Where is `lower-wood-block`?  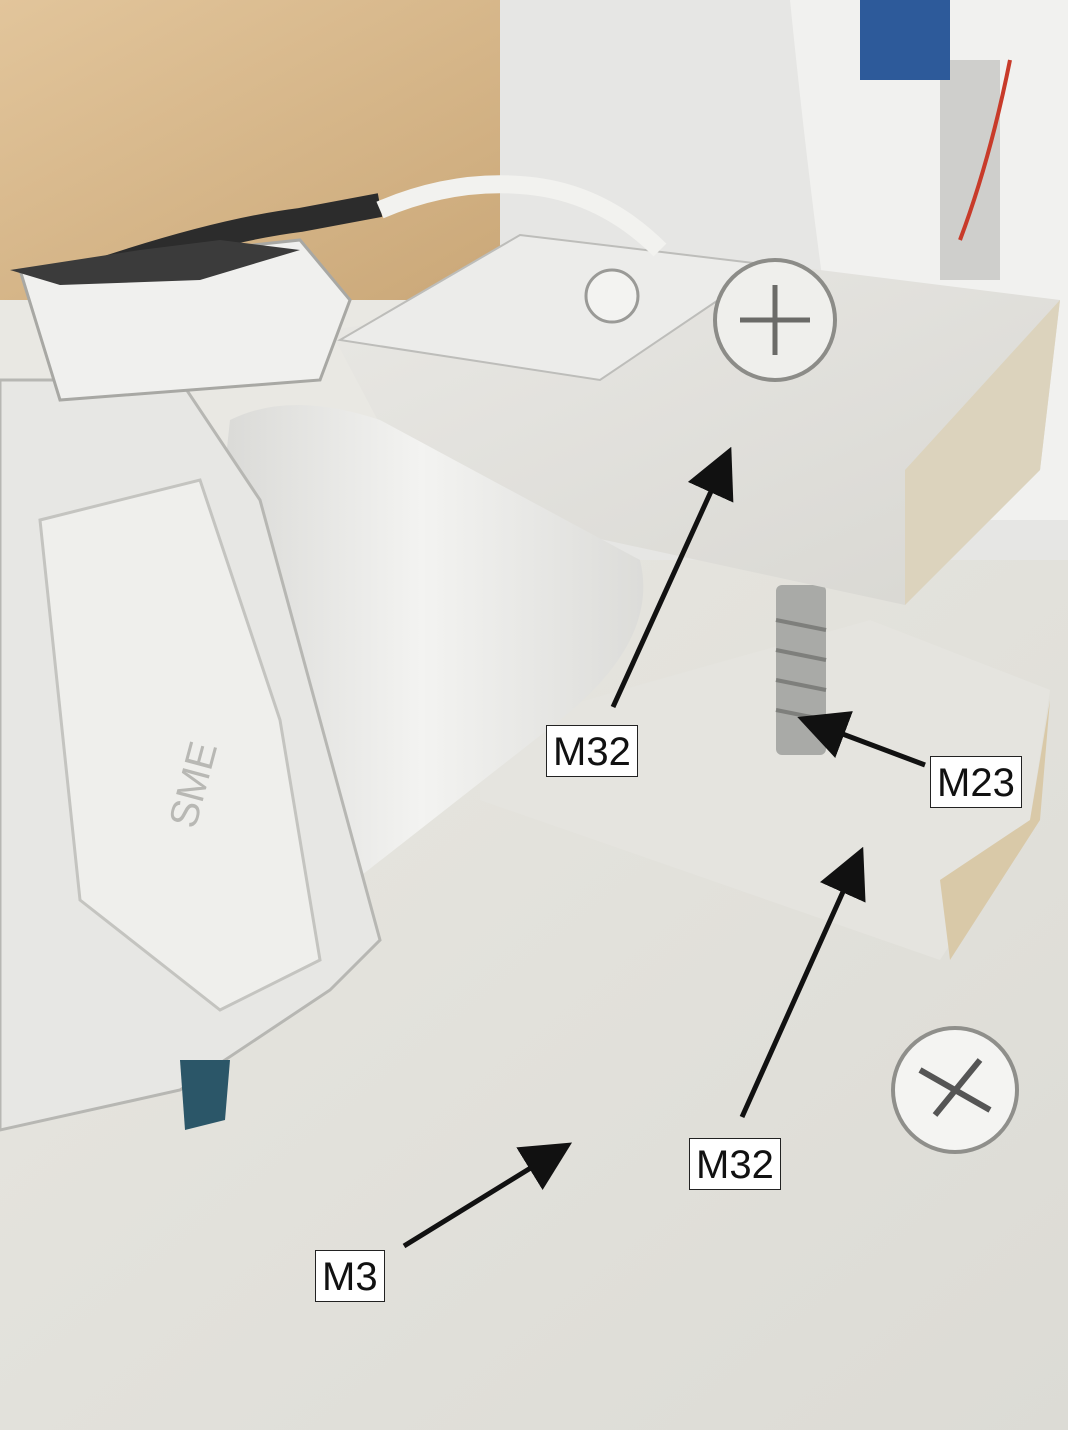 lower-wood-block is located at coordinates (765, 790).